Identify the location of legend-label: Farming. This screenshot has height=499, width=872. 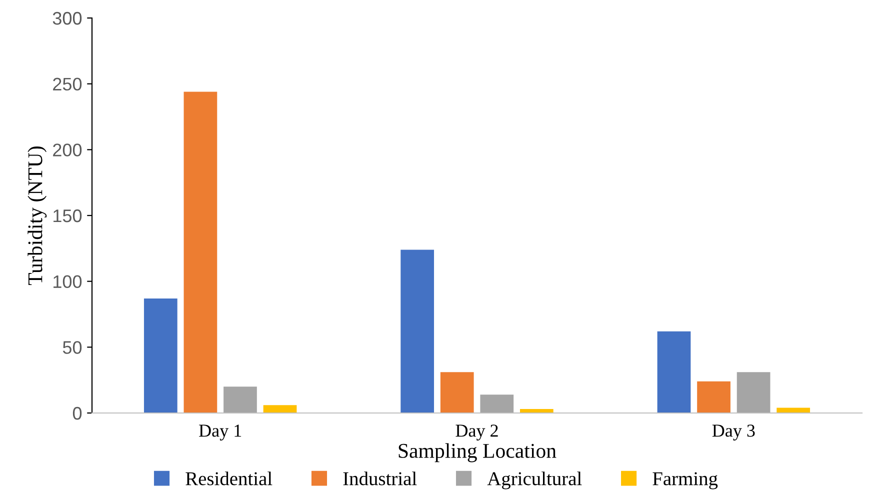
(685, 481).